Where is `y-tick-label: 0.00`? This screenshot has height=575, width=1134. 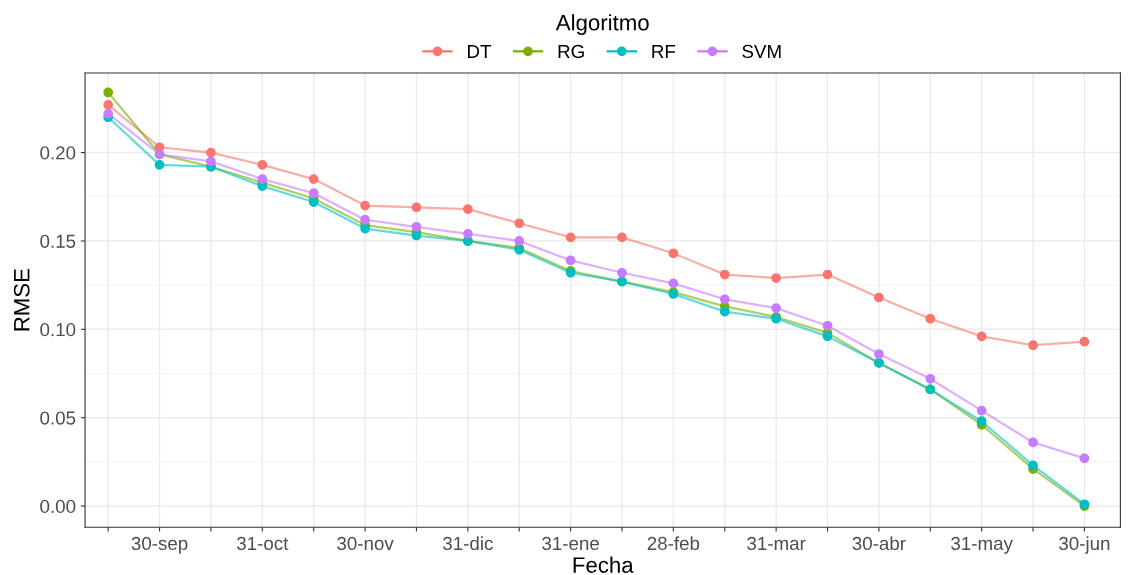 y-tick-label: 0.00 is located at coordinates (58, 506).